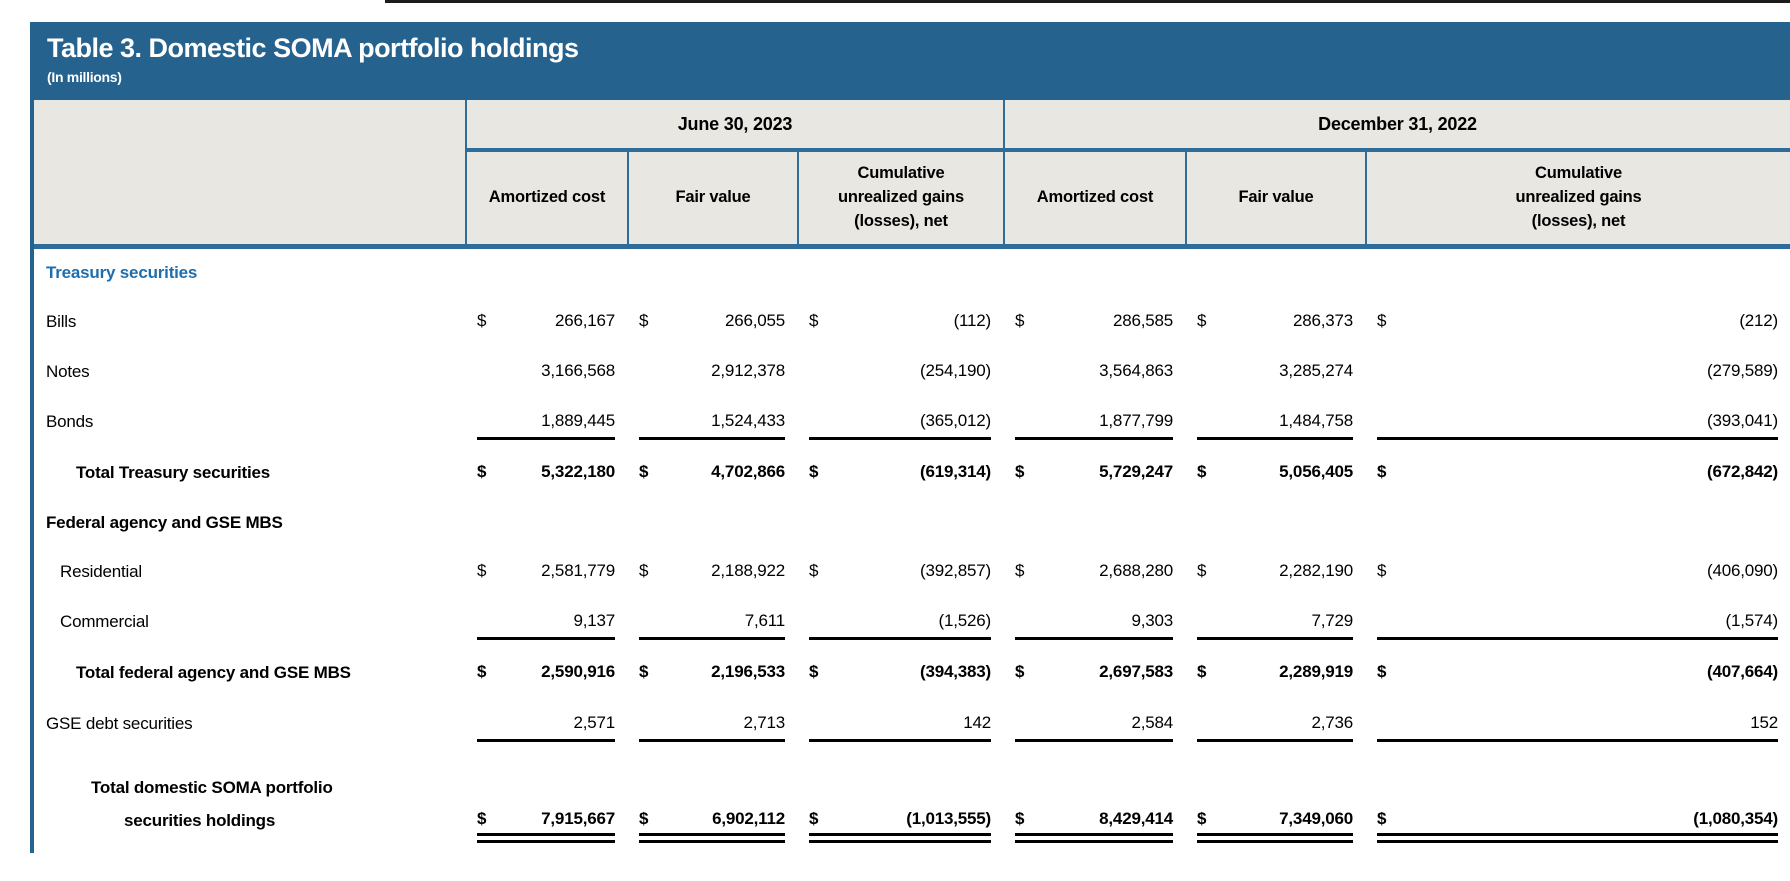 The image size is (1790, 881). Describe the element at coordinates (1136, 818) in the screenshot. I see `cell-value: 8,429,414` at that location.